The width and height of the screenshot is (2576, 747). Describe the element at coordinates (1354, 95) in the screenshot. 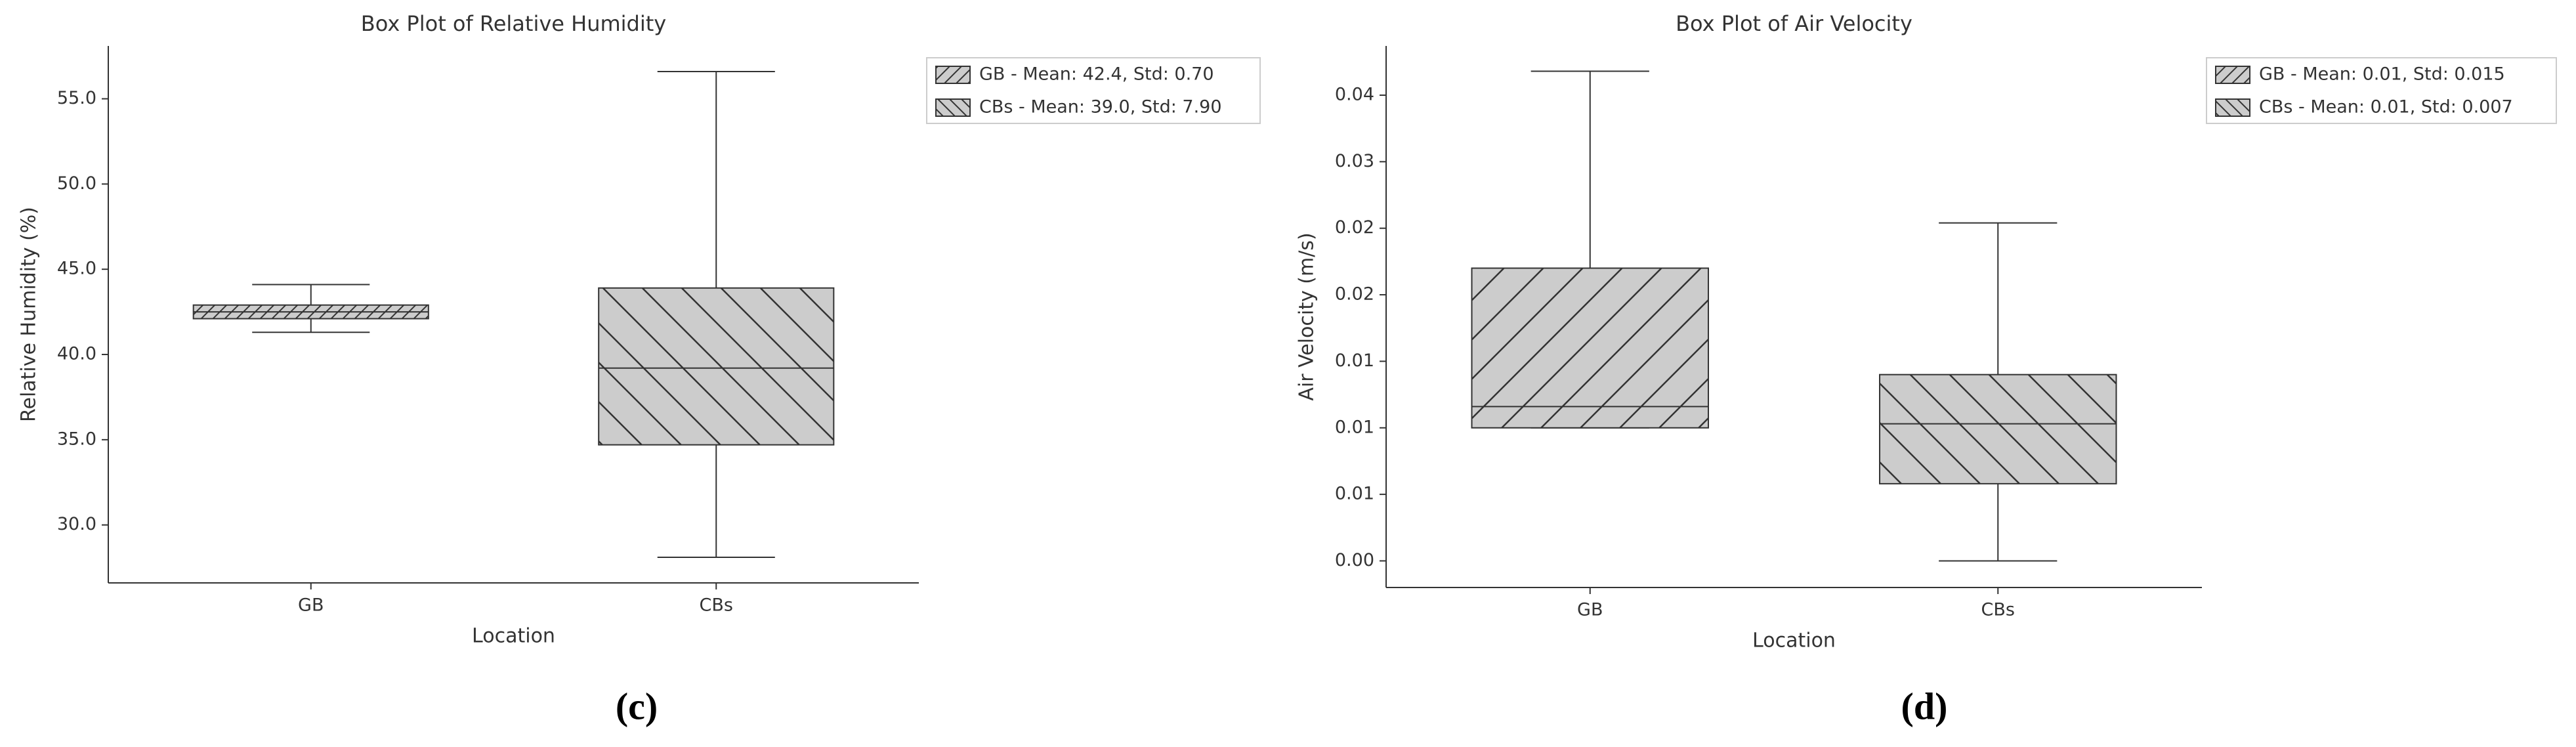

I see `y-tick-label: 0.04` at that location.